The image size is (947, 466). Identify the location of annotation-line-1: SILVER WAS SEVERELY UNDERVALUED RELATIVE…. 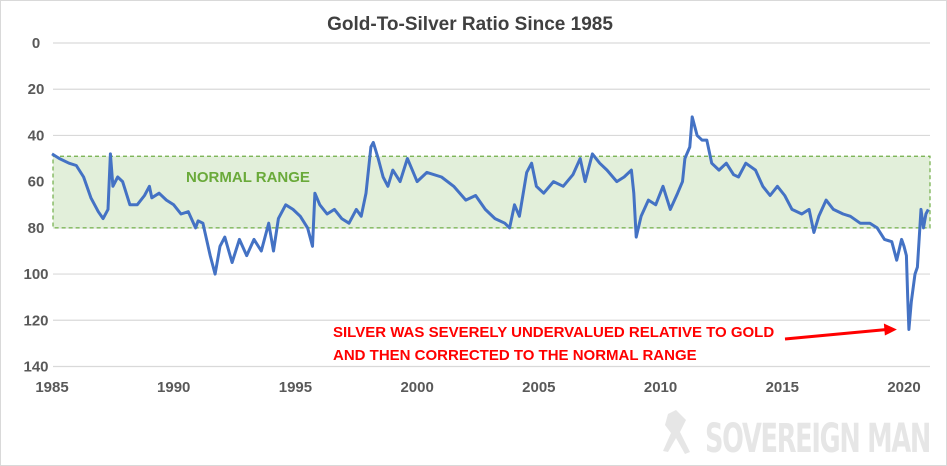
(553, 332).